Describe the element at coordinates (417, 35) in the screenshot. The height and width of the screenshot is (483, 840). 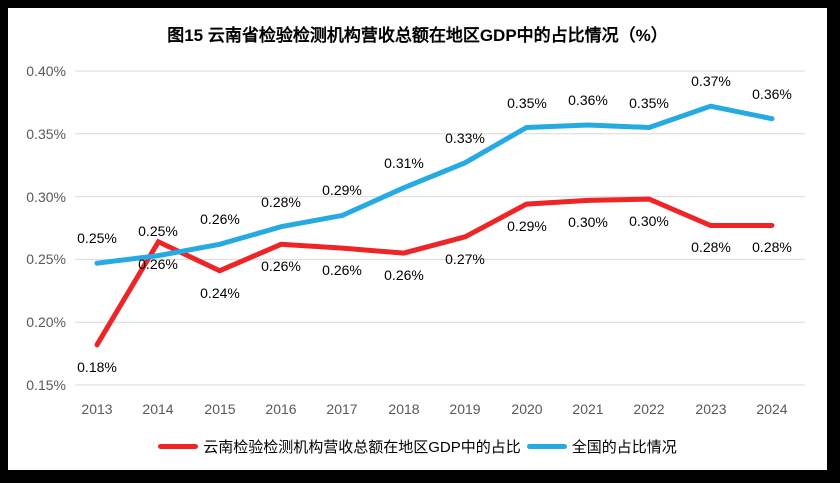
I see `chart-title: 图15 云南省检验检测机构营收总额在地区GDP中的占比情况（%）` at that location.